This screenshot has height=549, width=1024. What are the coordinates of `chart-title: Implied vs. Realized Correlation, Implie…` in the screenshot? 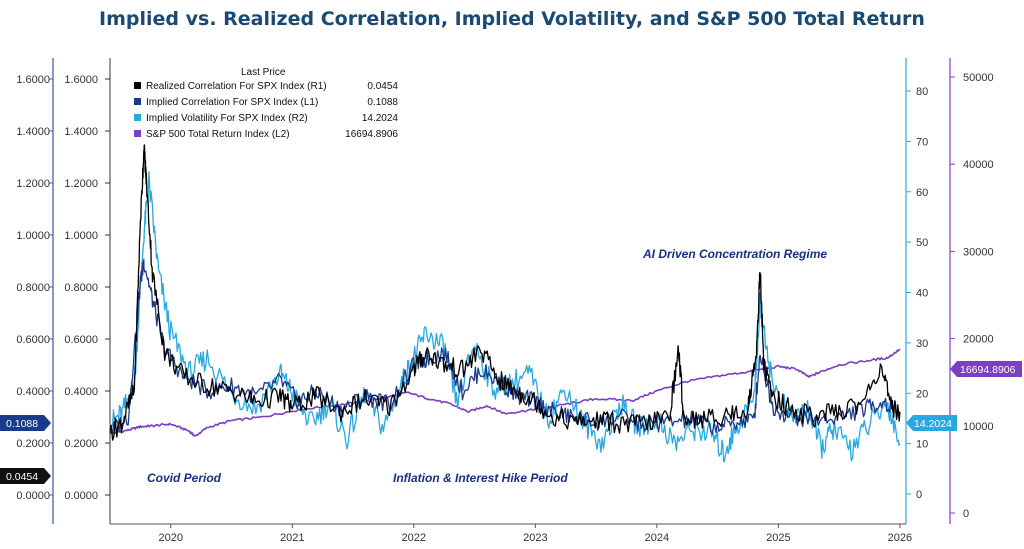 It's located at (512, 19).